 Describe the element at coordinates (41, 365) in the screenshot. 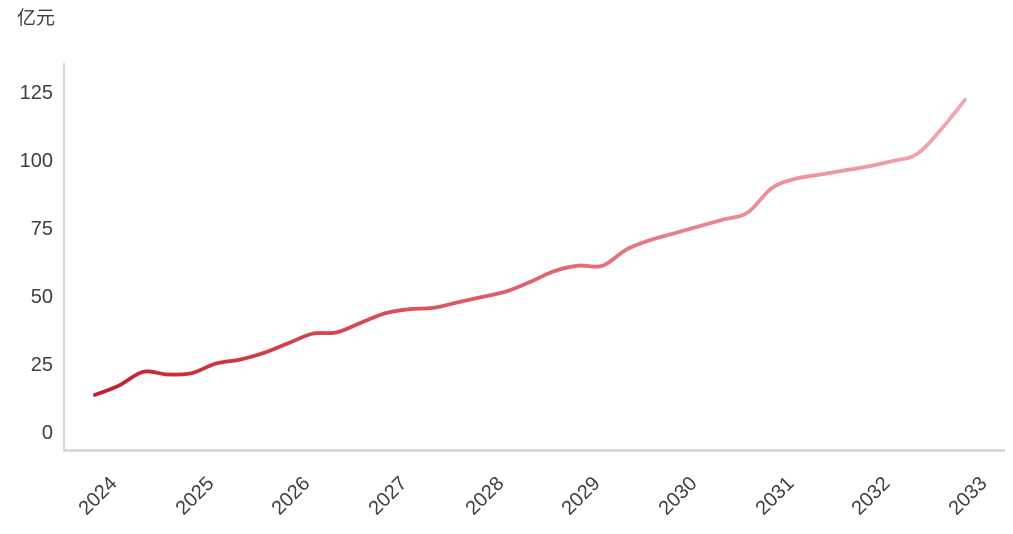

I see `y-tick-label: 25` at that location.